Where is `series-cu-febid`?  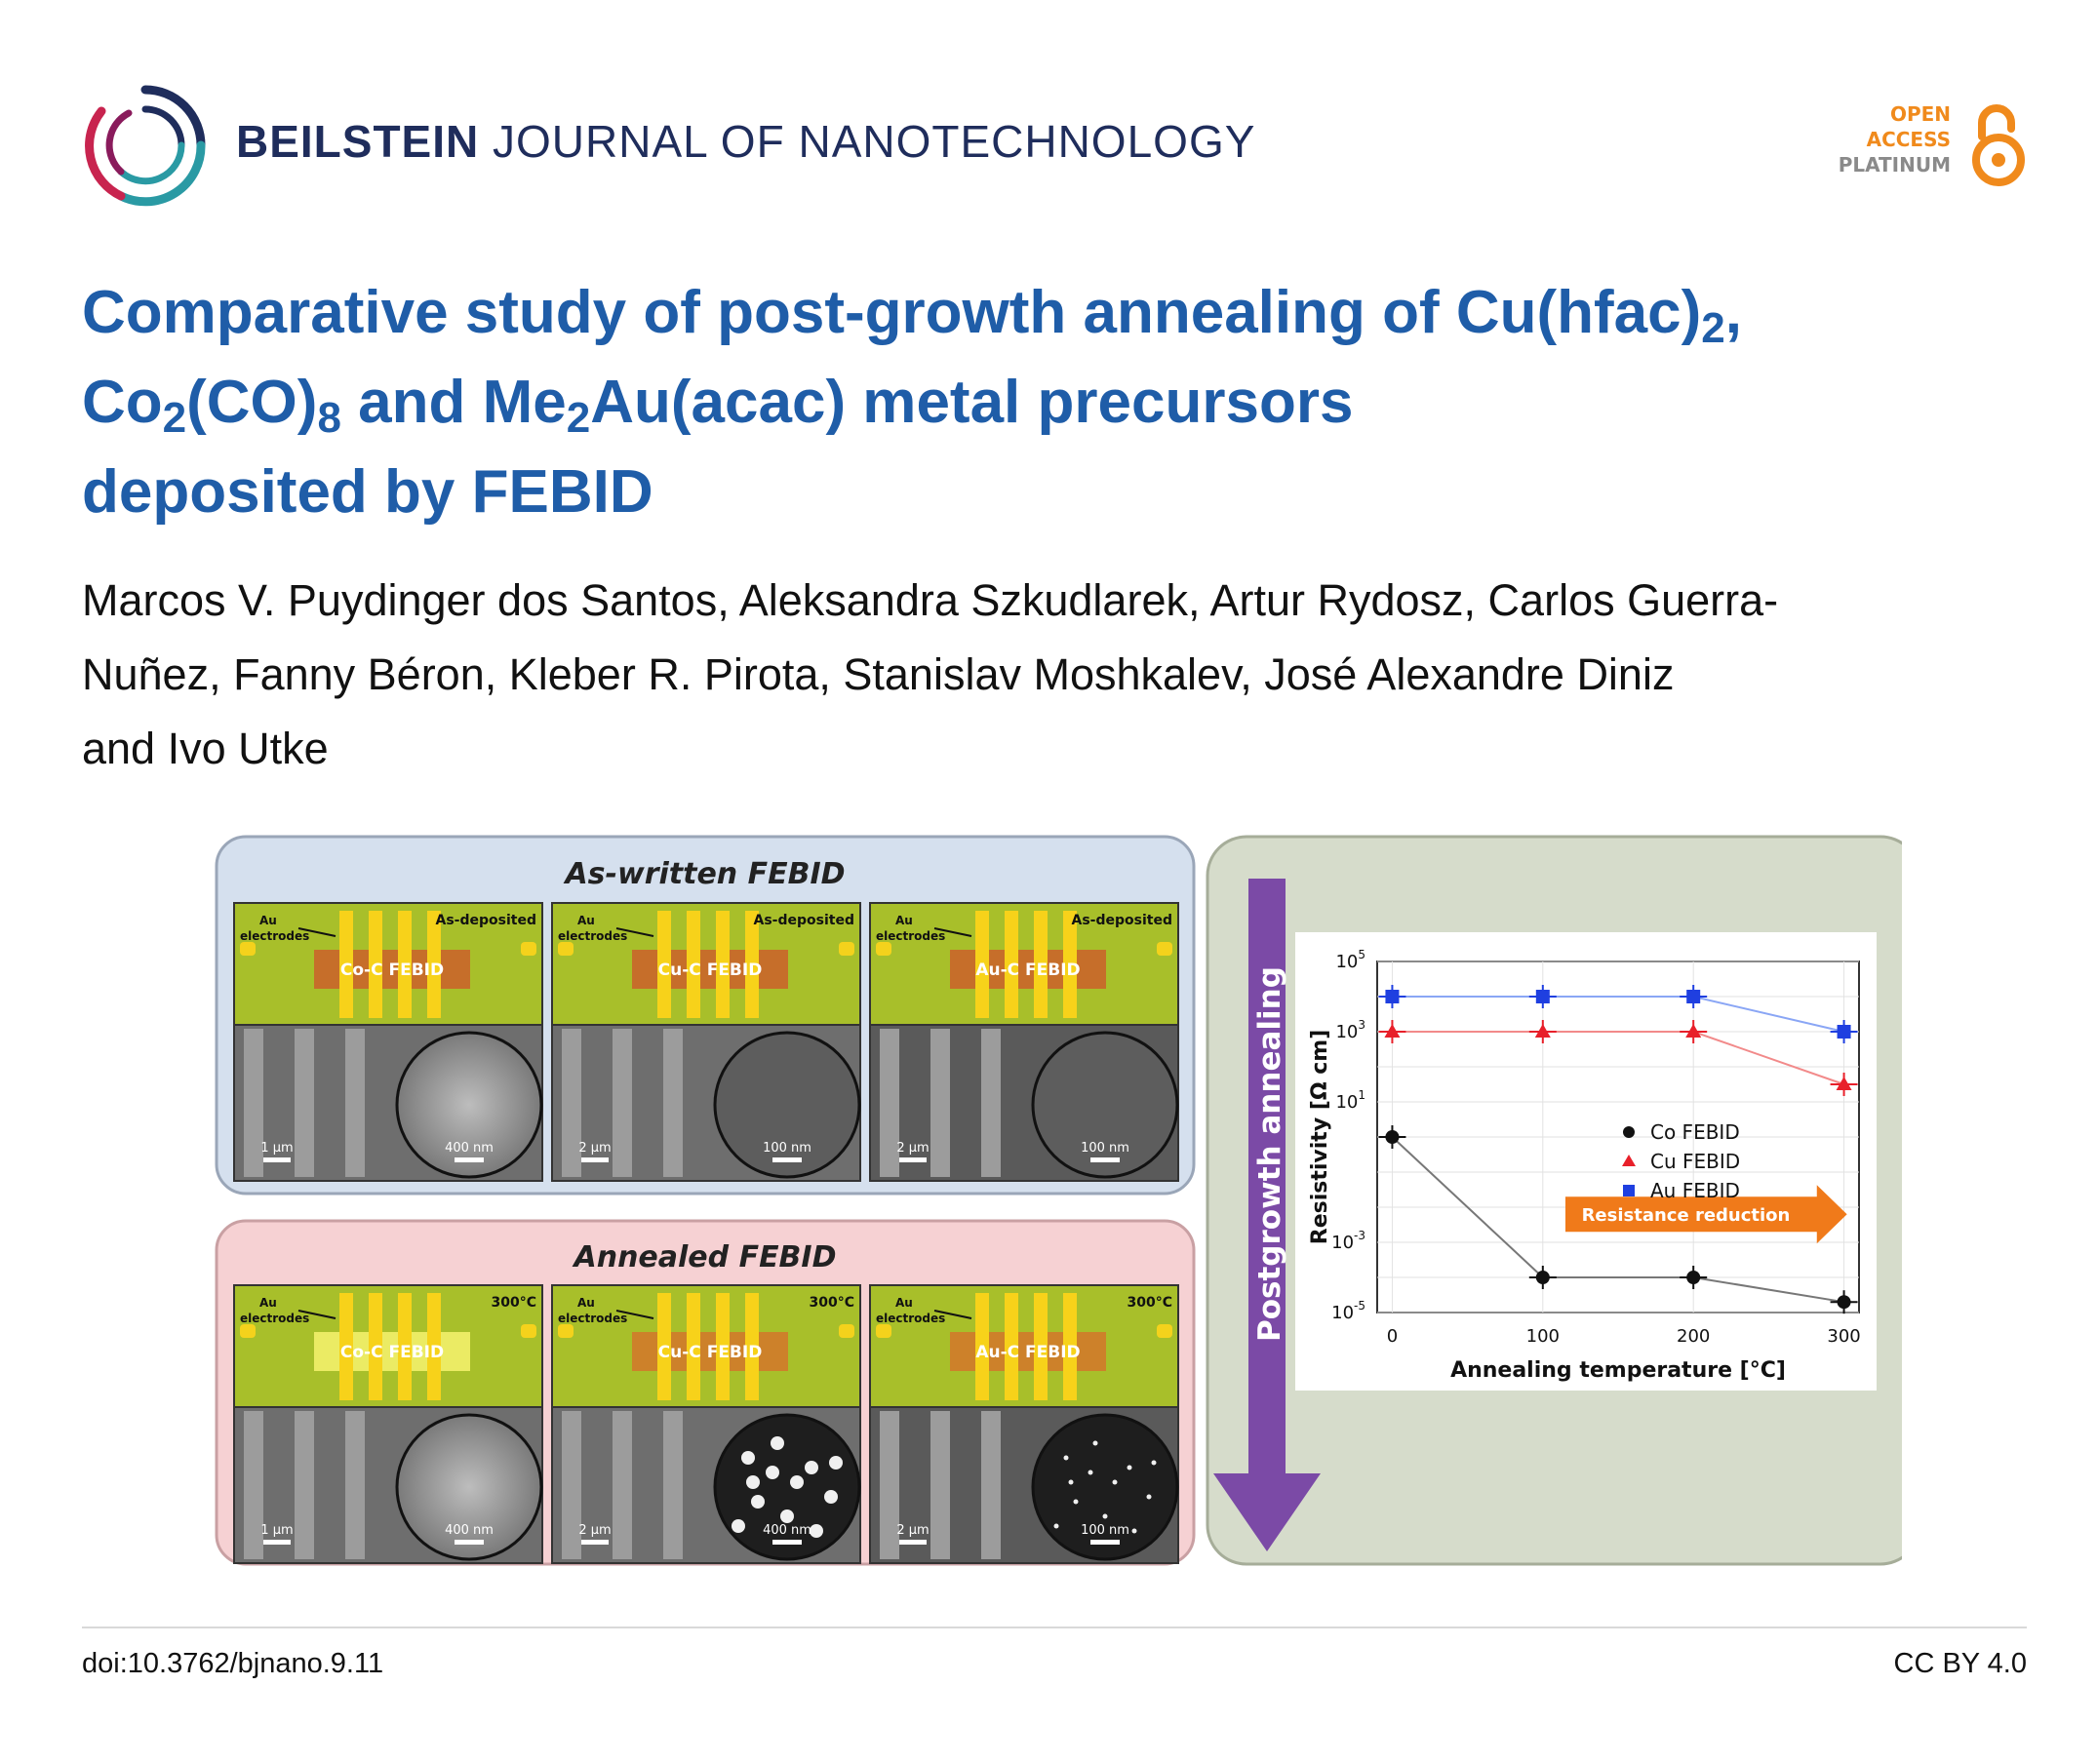
series-cu-febid is located at coordinates (1618, 1058).